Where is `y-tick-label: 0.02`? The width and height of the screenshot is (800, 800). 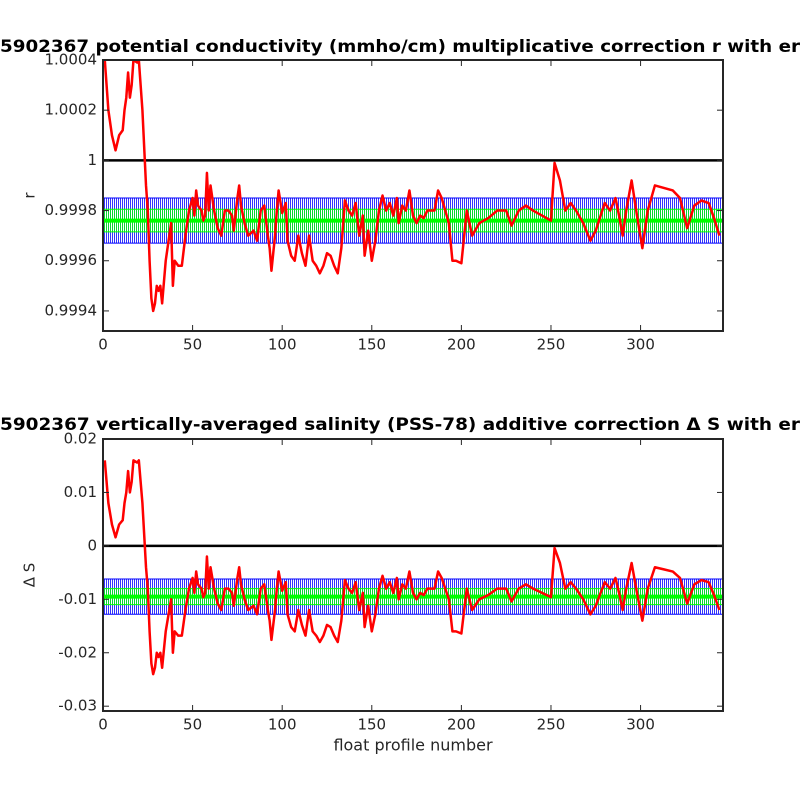 y-tick-label: 0.02 is located at coordinates (80, 439).